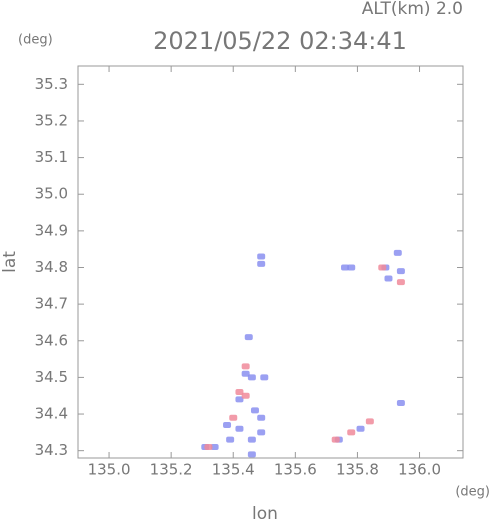  Describe the element at coordinates (51, 304) in the screenshot. I see `y-tick-label: 34.7` at that location.